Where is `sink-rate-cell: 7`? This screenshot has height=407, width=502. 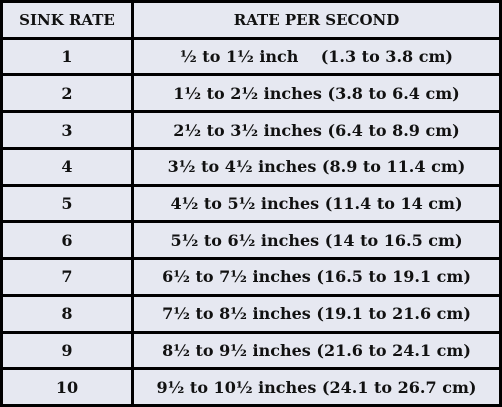 sink-rate-cell: 7 is located at coordinates (67, 277).